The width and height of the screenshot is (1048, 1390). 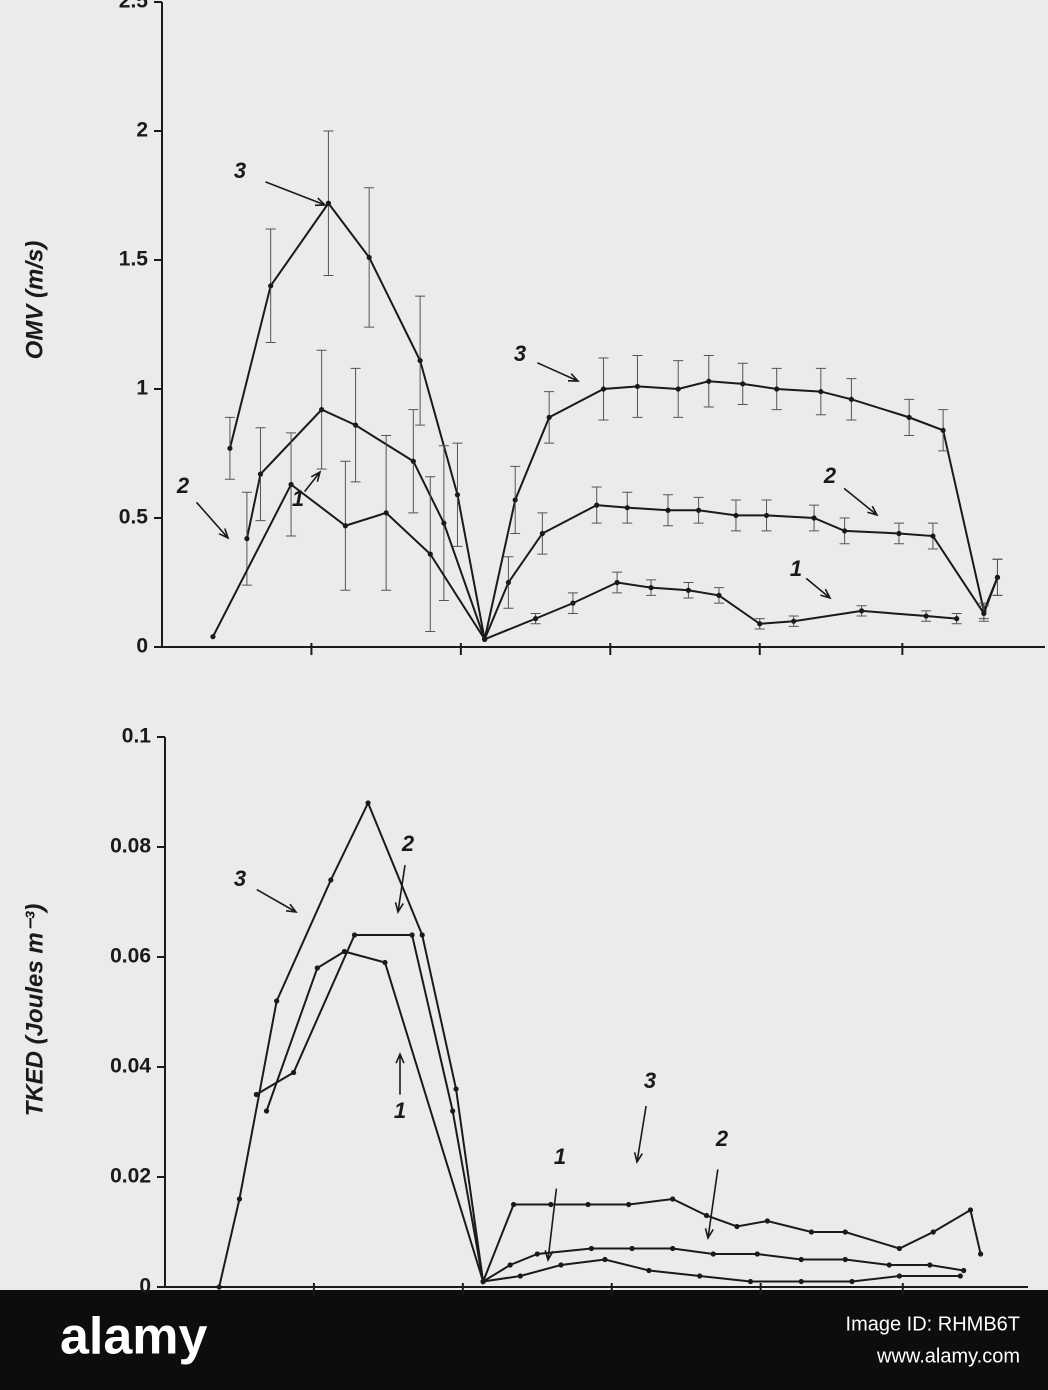 I want to click on watermark-brand: alamy, so click(x=134, y=1337).